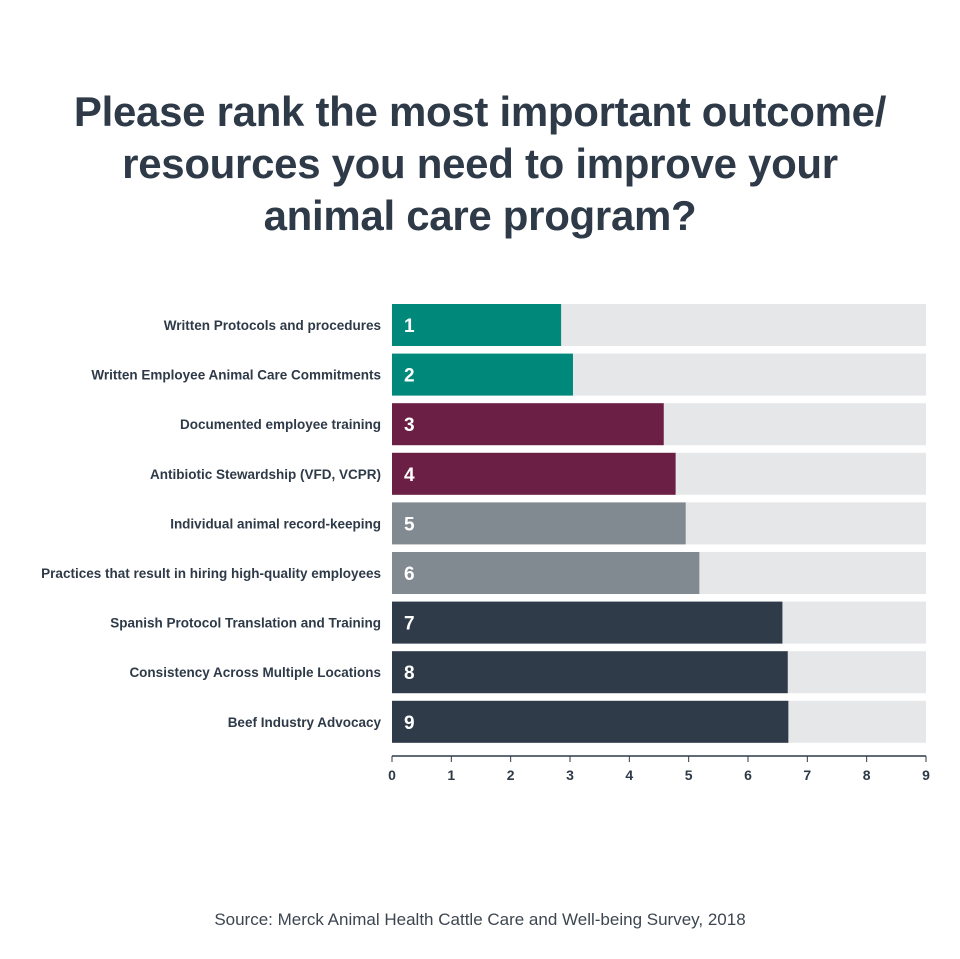 Image resolution: width=960 pixels, height=959 pixels. Describe the element at coordinates (275, 523) in the screenshot. I see `category-label: Individual animal record-keeping` at that location.